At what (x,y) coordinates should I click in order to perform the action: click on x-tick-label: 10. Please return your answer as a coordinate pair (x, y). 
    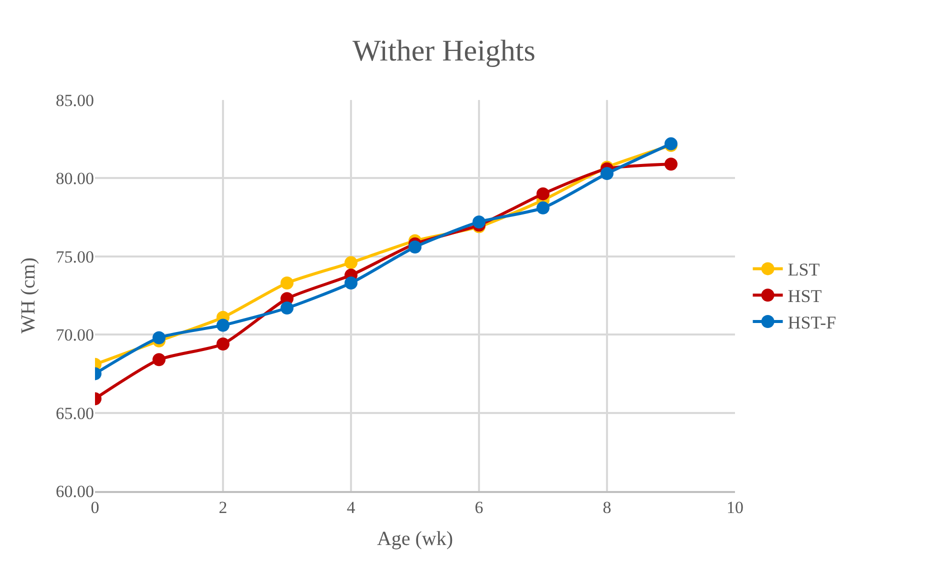
    Looking at the image, I should click on (735, 508).